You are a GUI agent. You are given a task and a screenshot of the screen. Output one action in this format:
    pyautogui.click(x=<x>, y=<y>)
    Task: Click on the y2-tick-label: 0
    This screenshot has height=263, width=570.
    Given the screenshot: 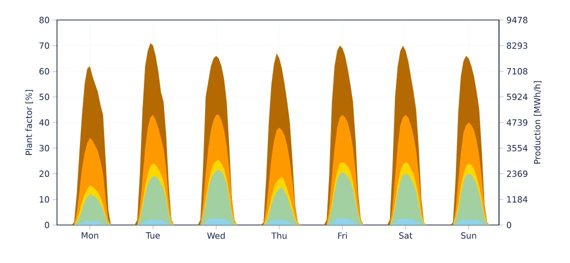 What is the action you would take?
    pyautogui.click(x=509, y=225)
    